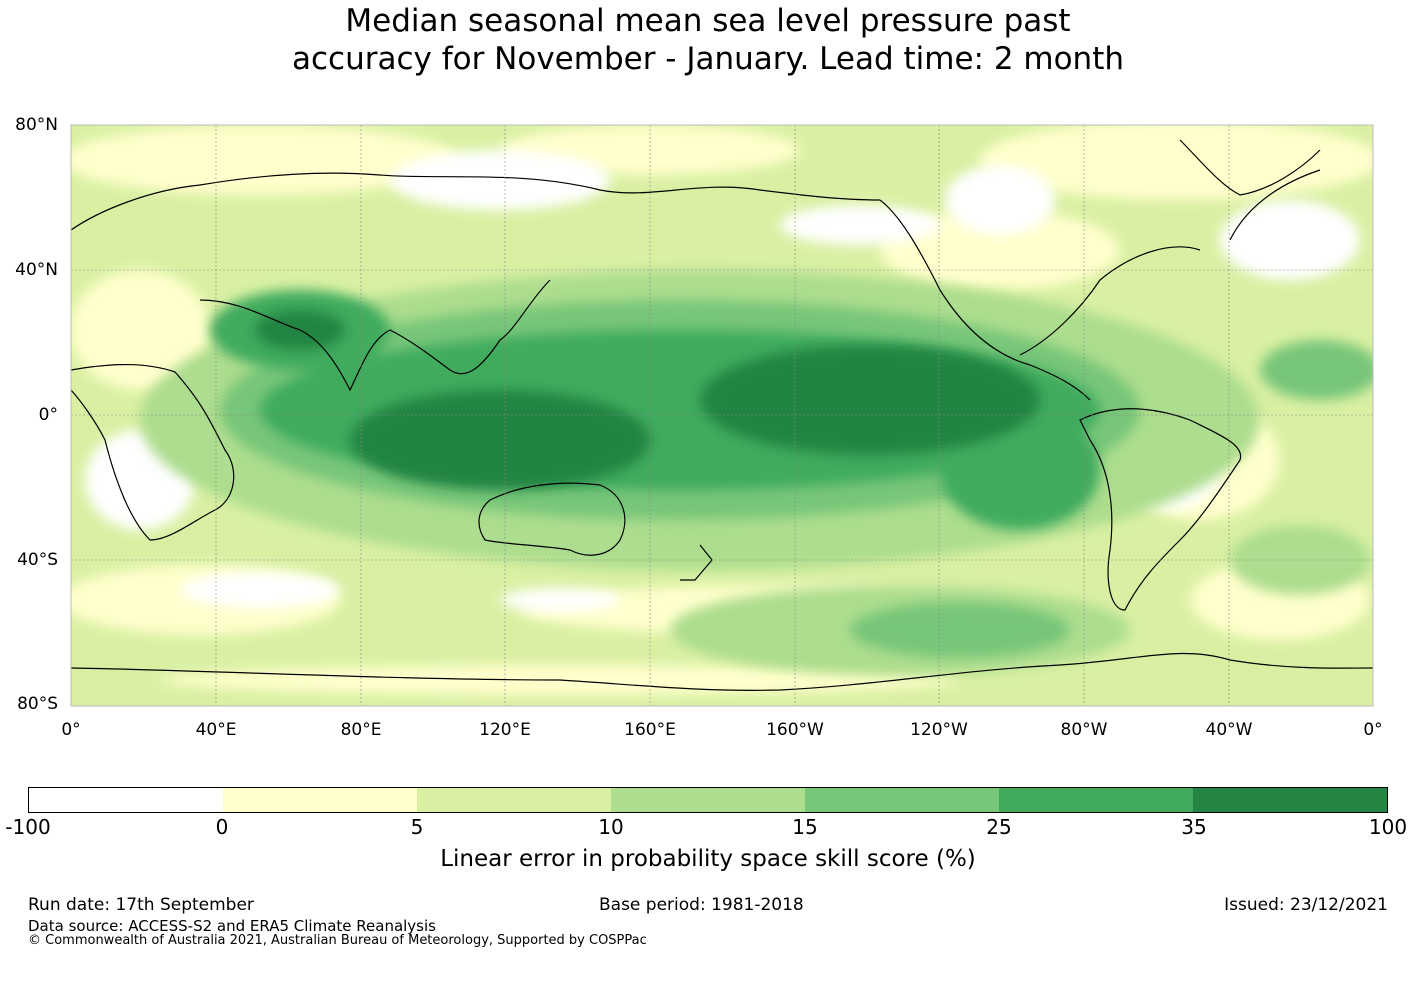 This screenshot has height=990, width=1416. Describe the element at coordinates (505, 730) in the screenshot. I see `lon-label-120e: 120°E` at that location.